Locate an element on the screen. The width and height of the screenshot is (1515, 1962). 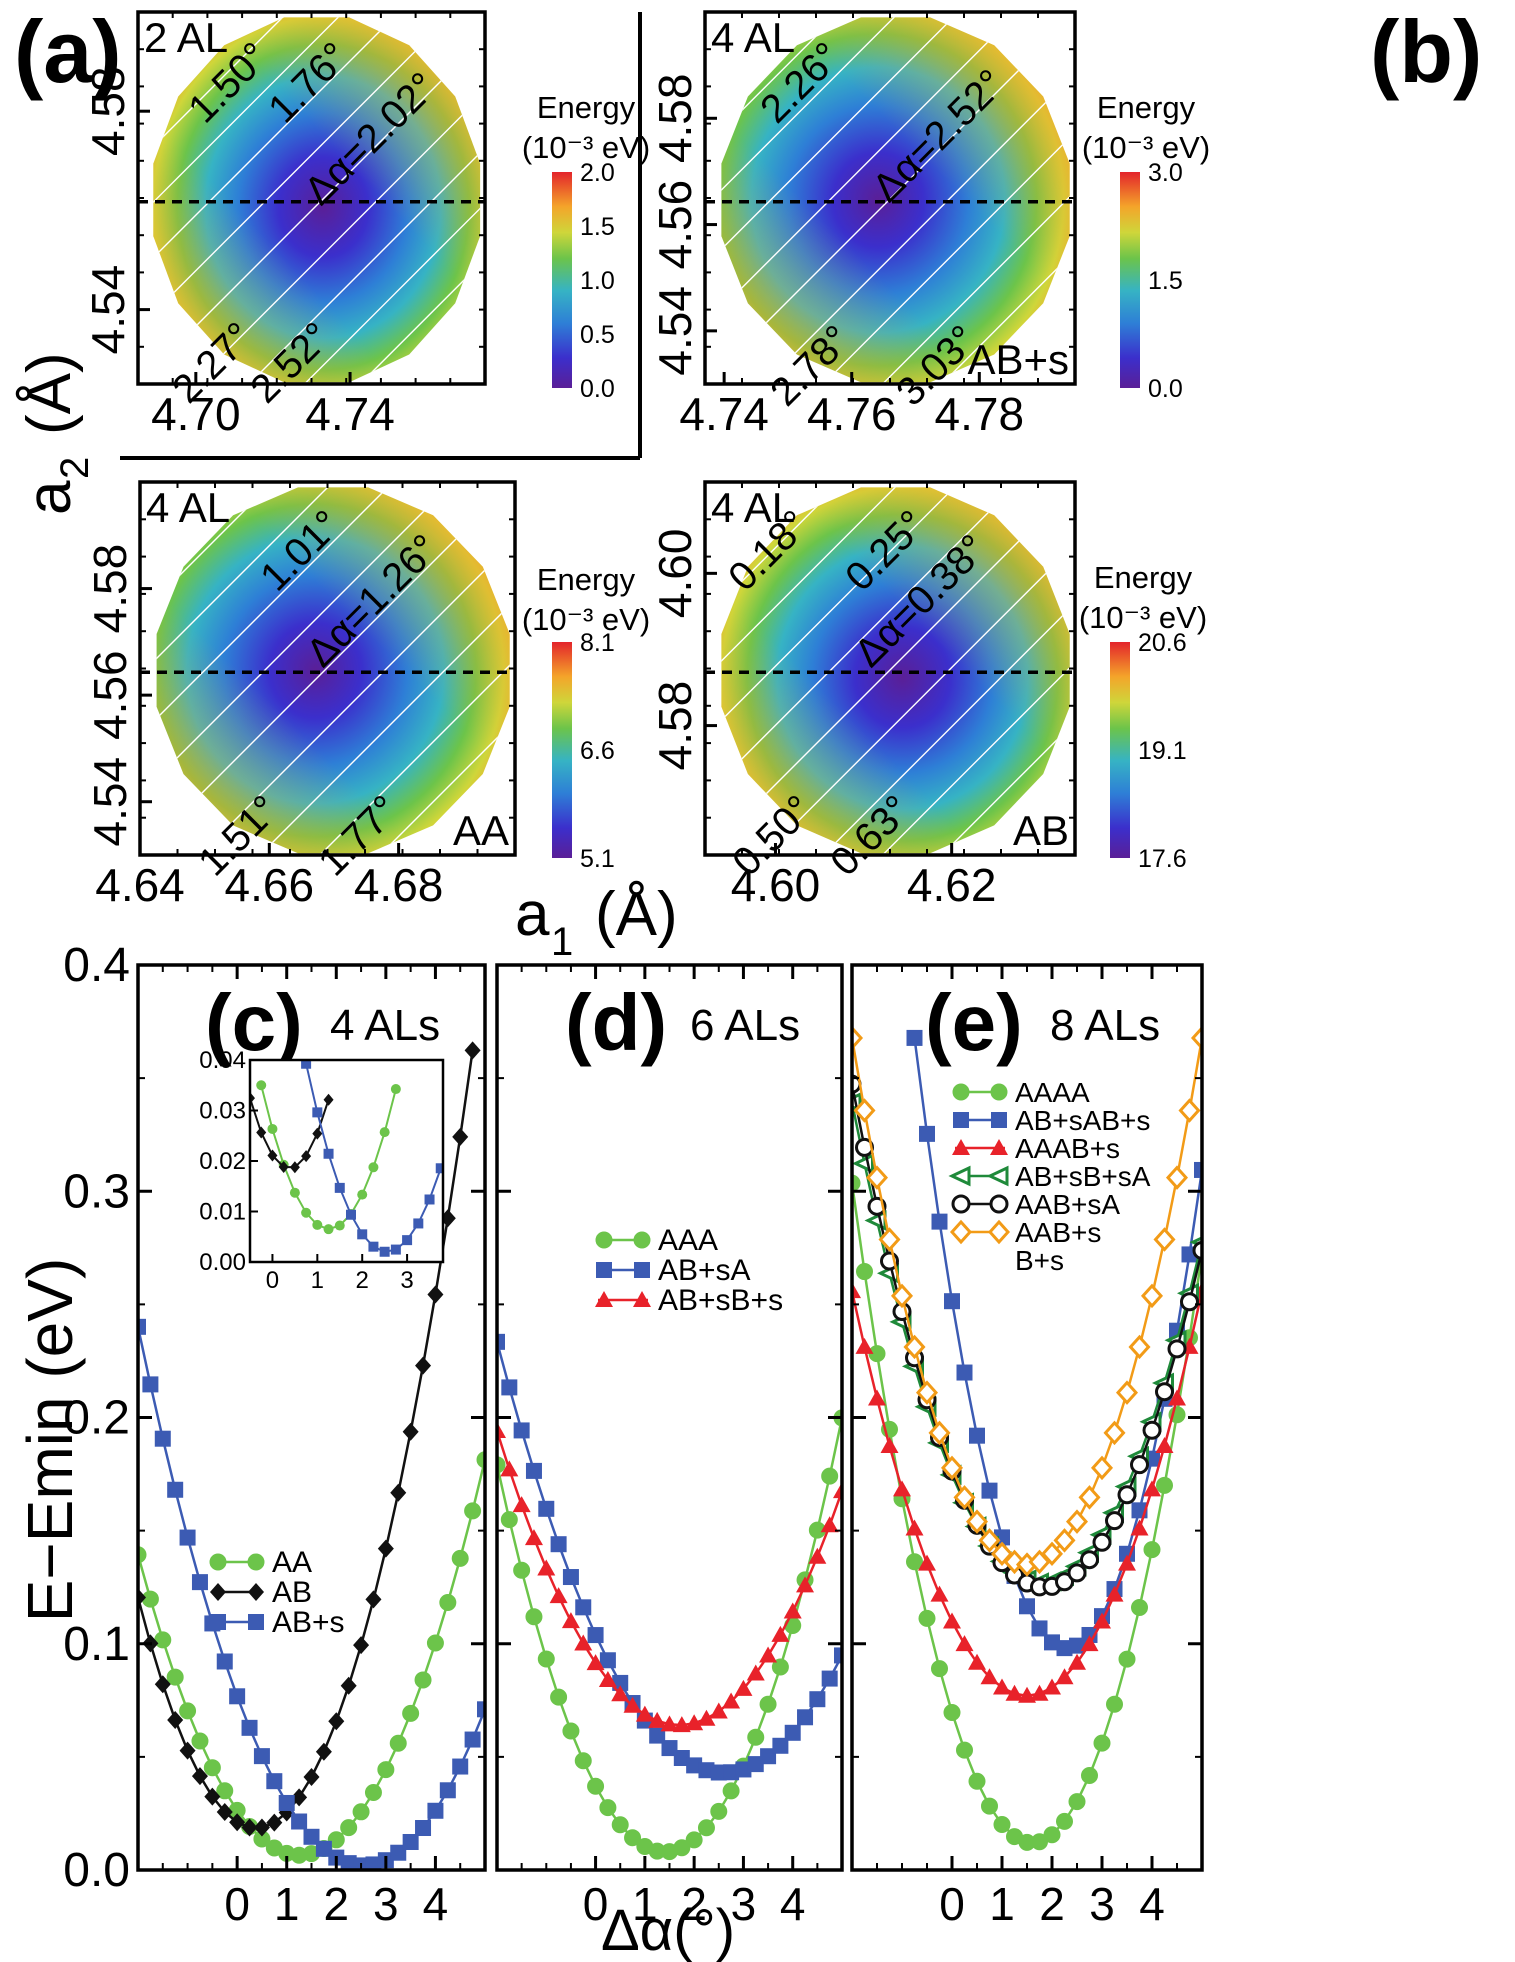
x-tick-label: 4.66 is located at coordinates (270, 885).